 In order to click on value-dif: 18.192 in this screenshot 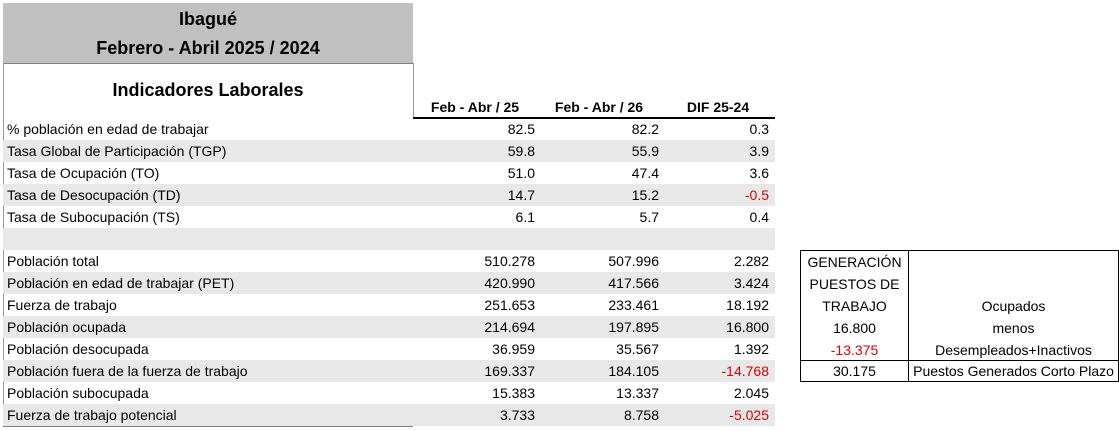, I will do `click(747, 305)`.